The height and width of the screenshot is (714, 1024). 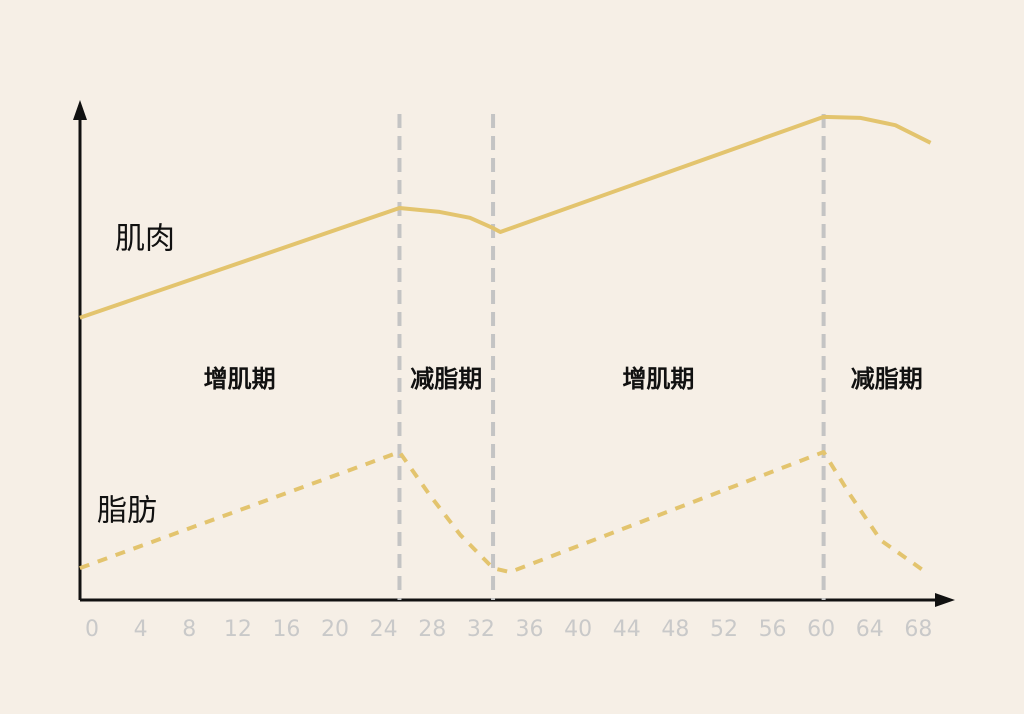 I want to click on x-tick-label: 32, so click(x=481, y=629).